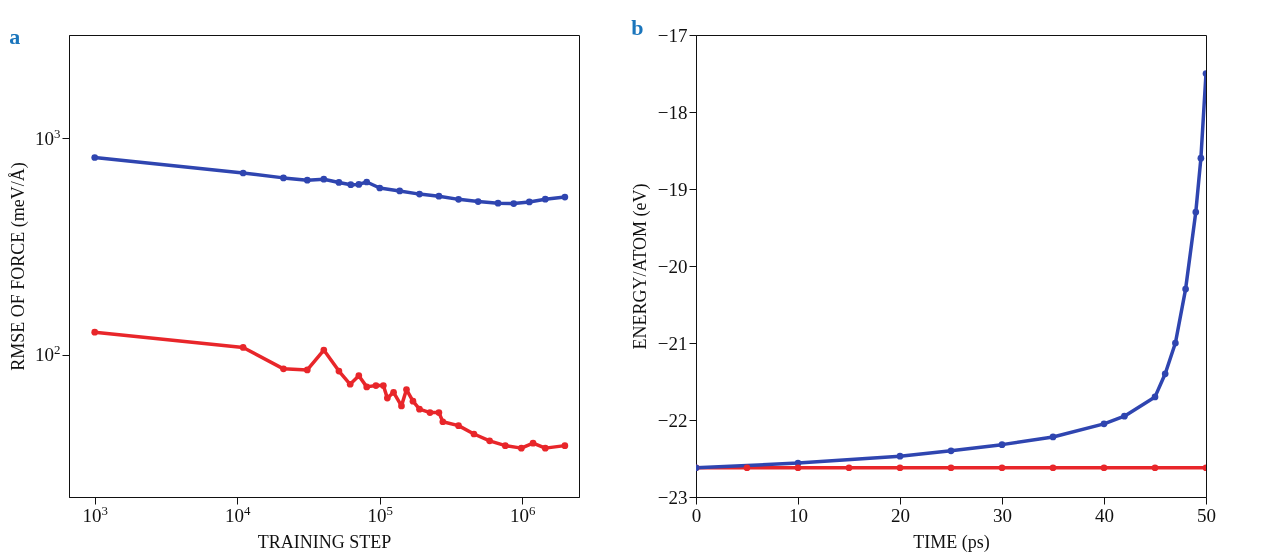 Image resolution: width=1287 pixels, height=557 pixels. I want to click on x-tick-label: 0, so click(696, 515).